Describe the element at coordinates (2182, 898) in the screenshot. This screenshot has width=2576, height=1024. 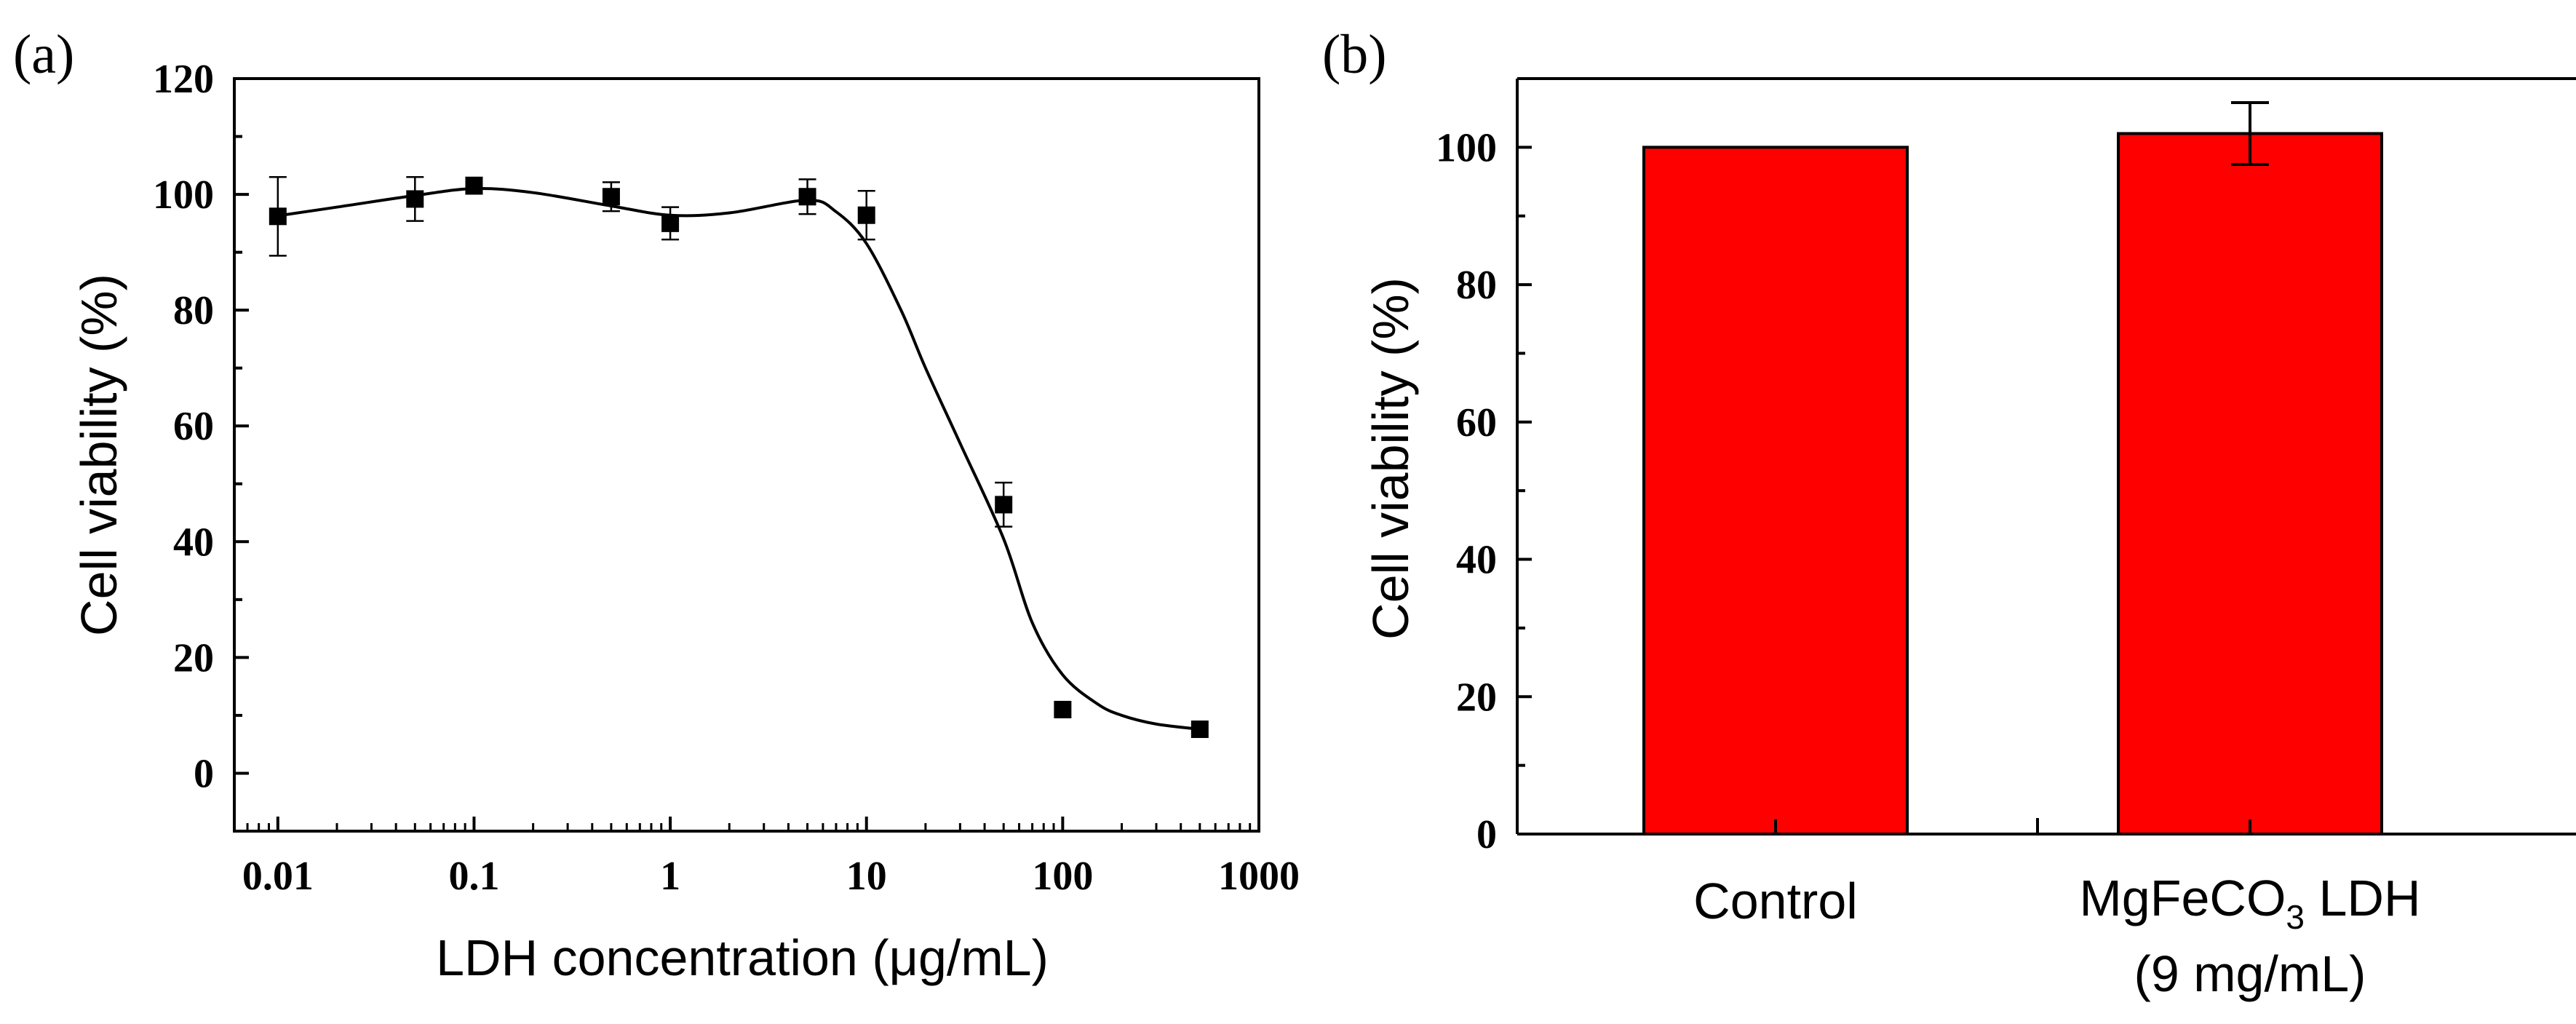
I see `category-label-ldh-main: MgFeCO` at that location.